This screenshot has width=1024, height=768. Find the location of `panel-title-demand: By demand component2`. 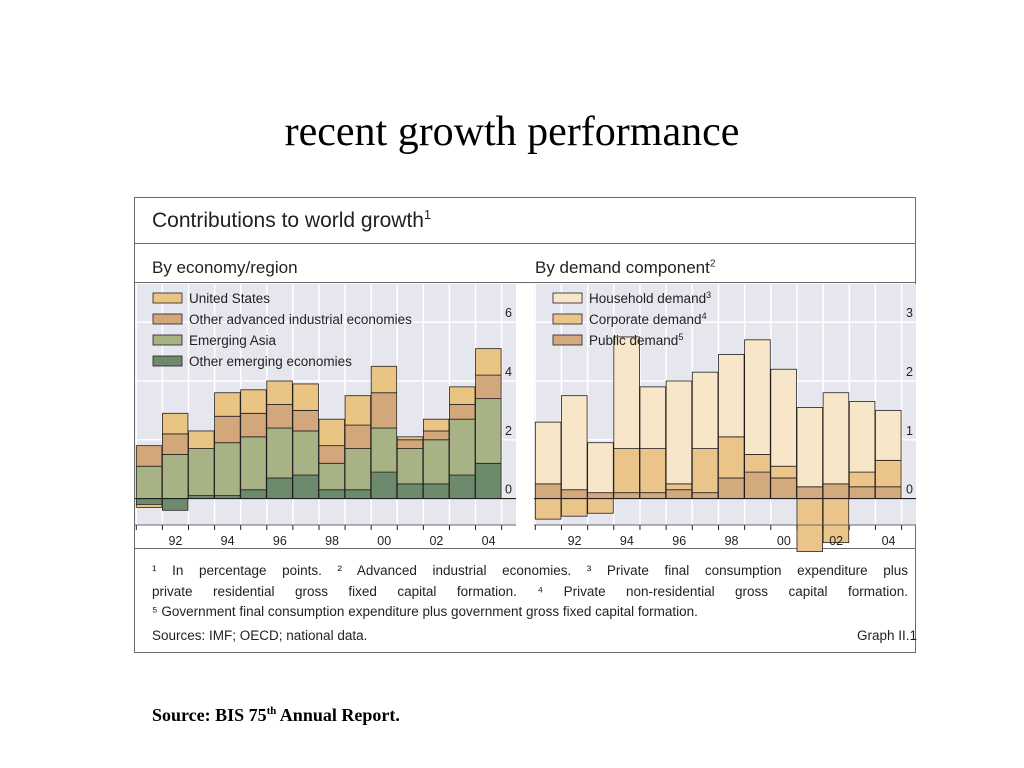

panel-title-demand: By demand component2 is located at coordinates (625, 267).